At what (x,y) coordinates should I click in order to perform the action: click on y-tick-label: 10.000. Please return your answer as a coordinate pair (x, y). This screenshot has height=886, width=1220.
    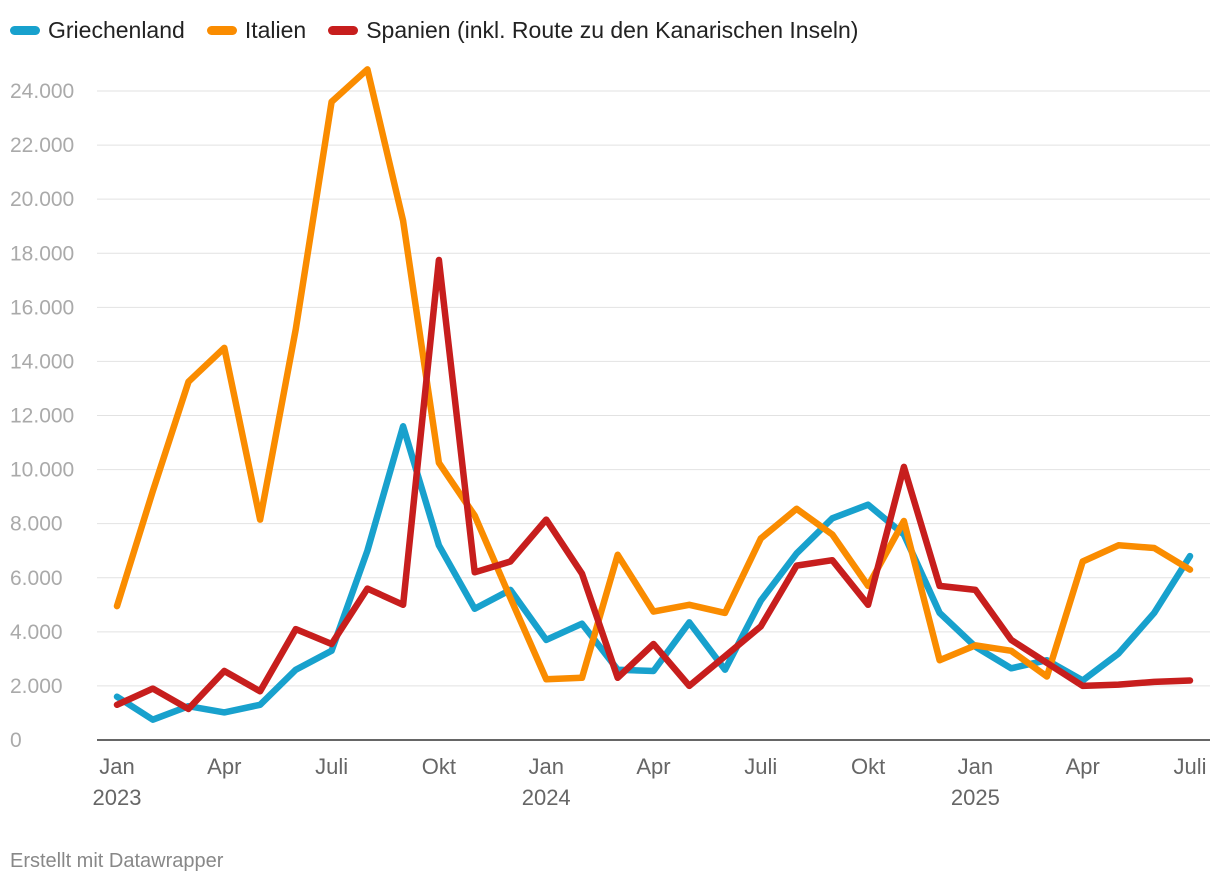
    Looking at the image, I should click on (42, 470).